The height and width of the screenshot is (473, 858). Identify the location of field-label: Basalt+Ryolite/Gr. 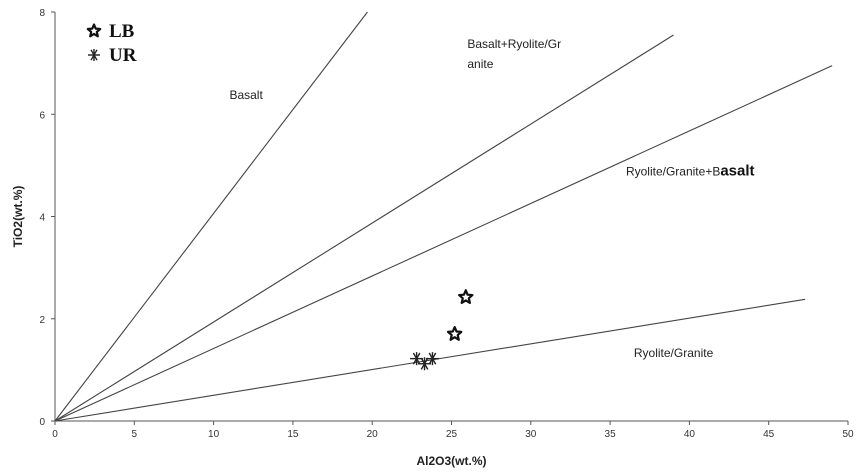
(514, 44).